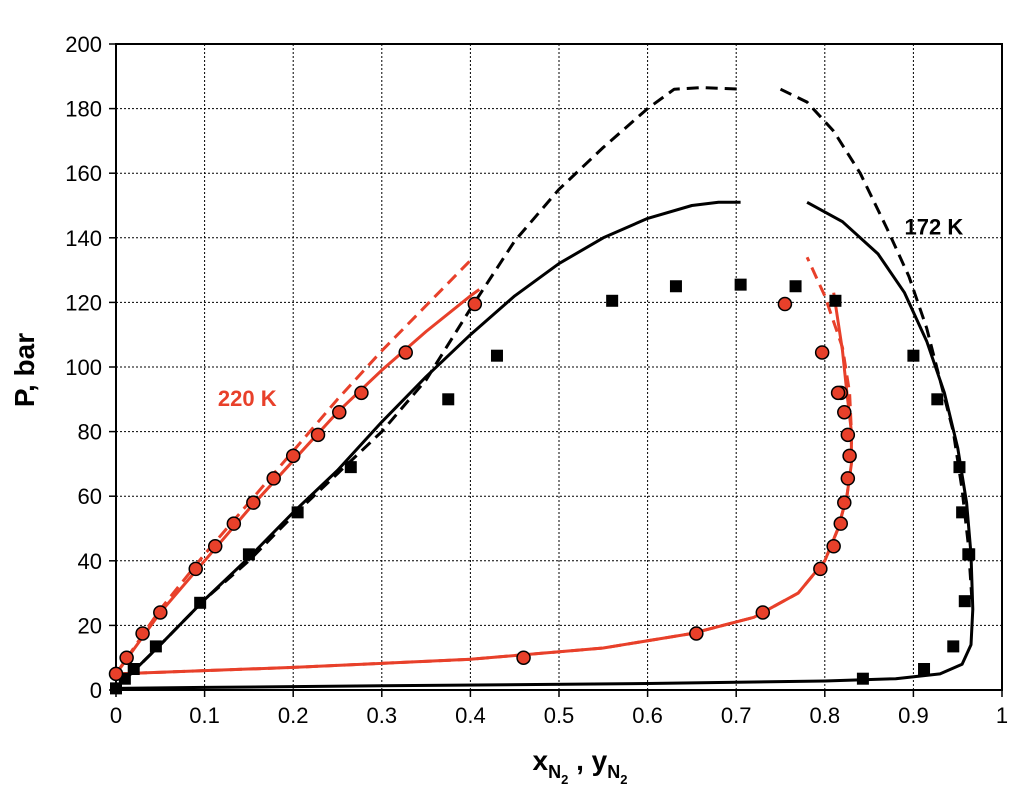  What do you see at coordinates (564, 779) in the screenshot?
I see `x-axis-title-x-subsub: 2` at bounding box center [564, 779].